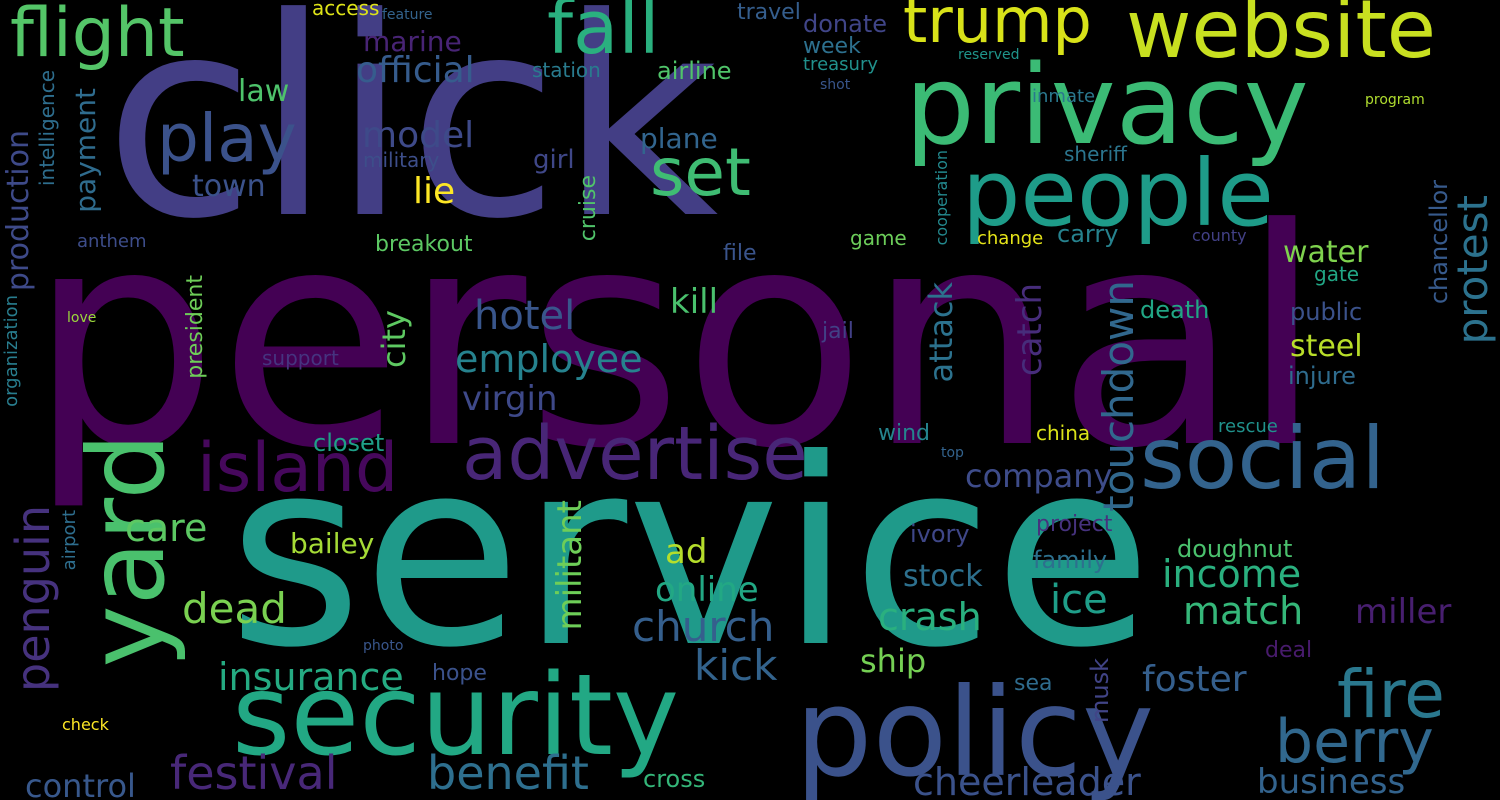 Image resolution: width=1500 pixels, height=800 pixels. Describe the element at coordinates (893, 661) in the screenshot. I see `word-ship: ship` at that location.